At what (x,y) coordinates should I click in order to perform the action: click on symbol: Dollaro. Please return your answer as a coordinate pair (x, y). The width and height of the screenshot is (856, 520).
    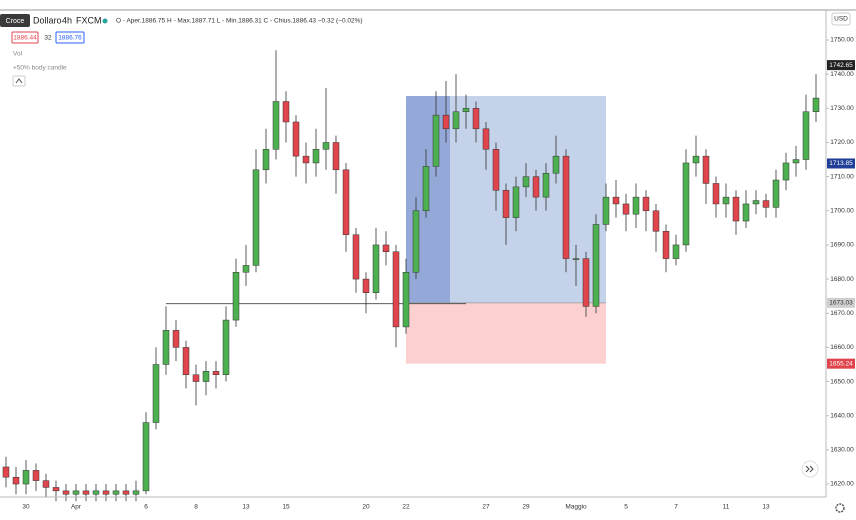
    Looking at the image, I should click on (47, 20).